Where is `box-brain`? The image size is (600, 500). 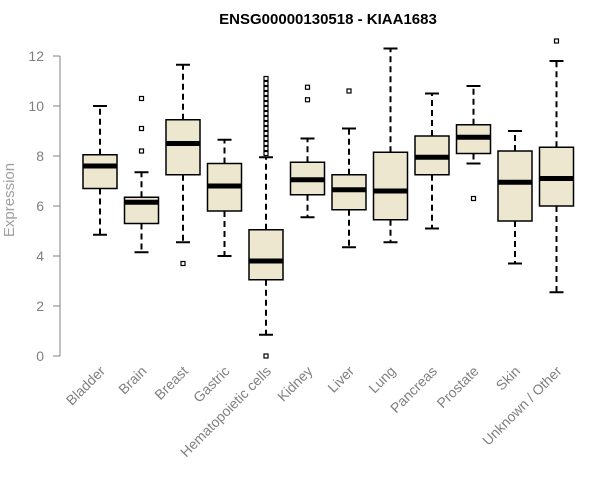 box-brain is located at coordinates (141, 174).